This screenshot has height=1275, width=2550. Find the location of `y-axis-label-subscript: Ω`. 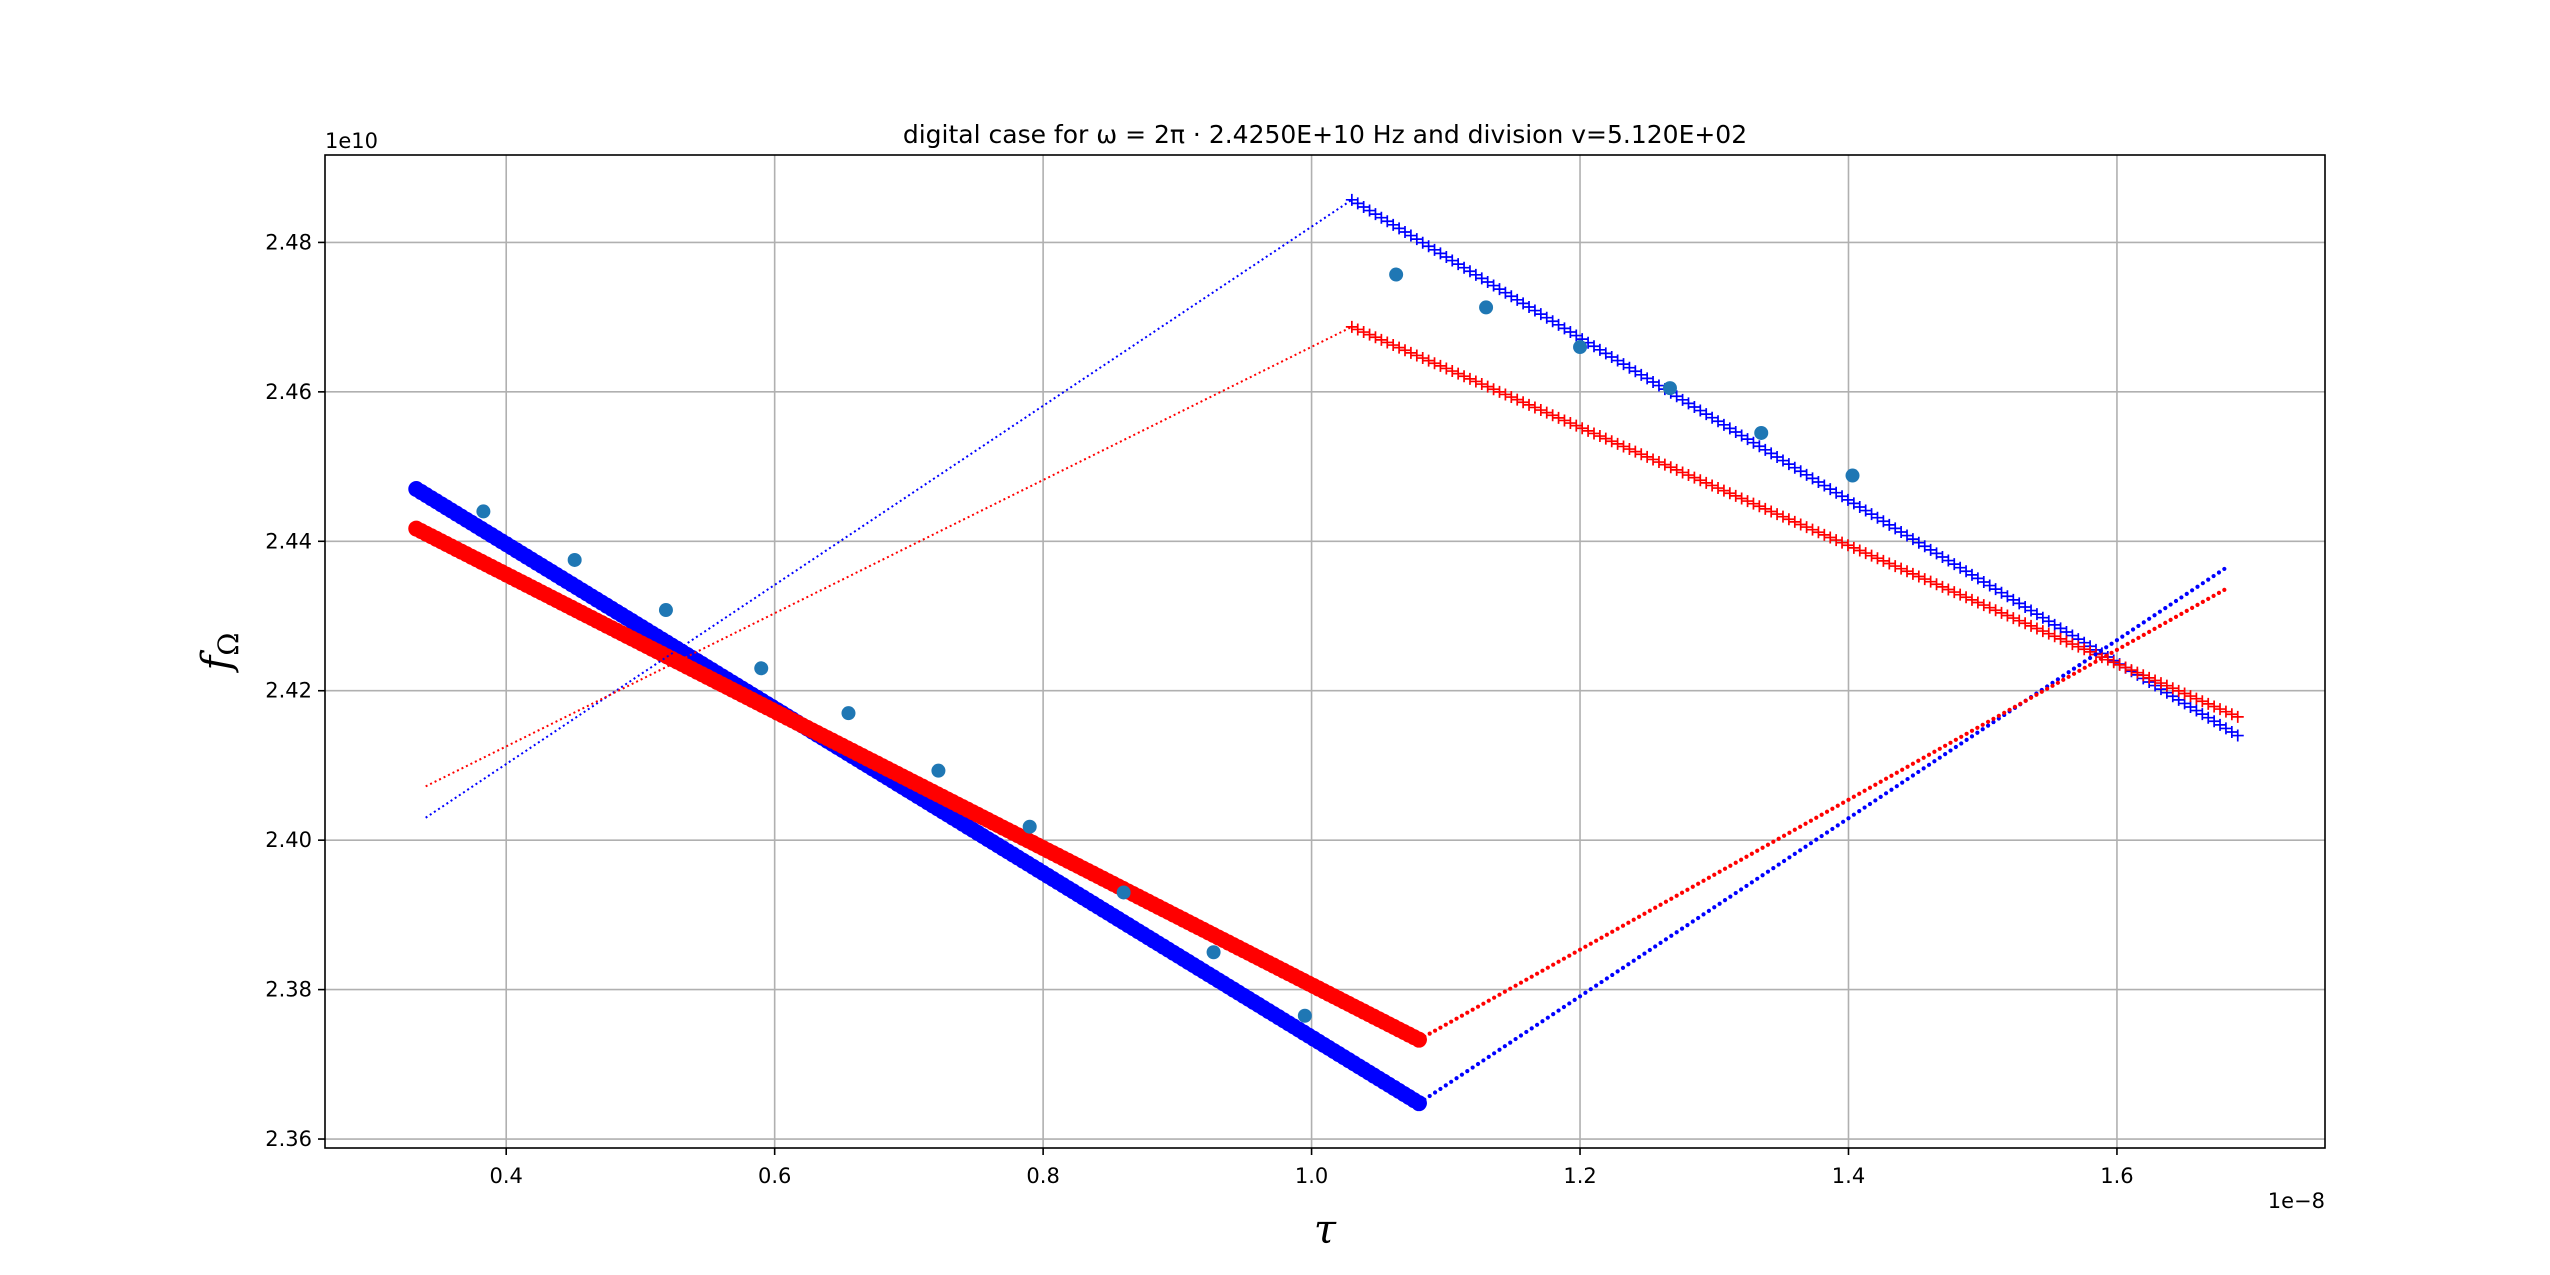

y-axis-label-subscript: Ω is located at coordinates (228, 643).